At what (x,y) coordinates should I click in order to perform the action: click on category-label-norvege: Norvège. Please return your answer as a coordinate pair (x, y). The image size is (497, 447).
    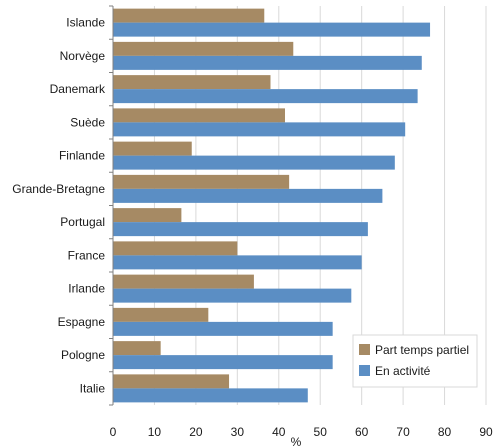
    Looking at the image, I should click on (83, 56).